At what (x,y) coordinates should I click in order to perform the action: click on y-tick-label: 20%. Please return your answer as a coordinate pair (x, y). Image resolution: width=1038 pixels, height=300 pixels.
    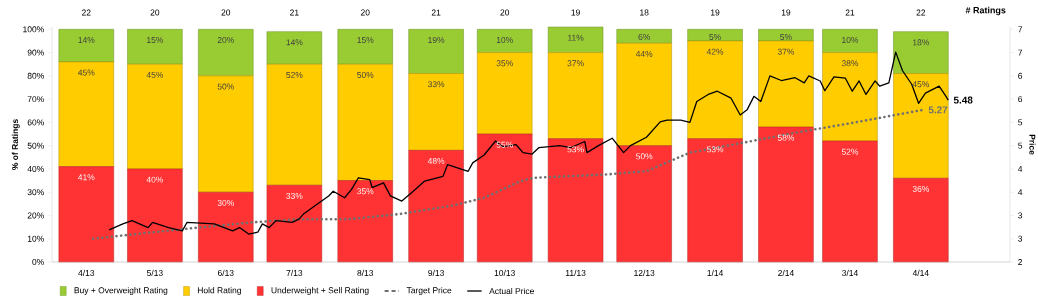
    Looking at the image, I should click on (35, 215).